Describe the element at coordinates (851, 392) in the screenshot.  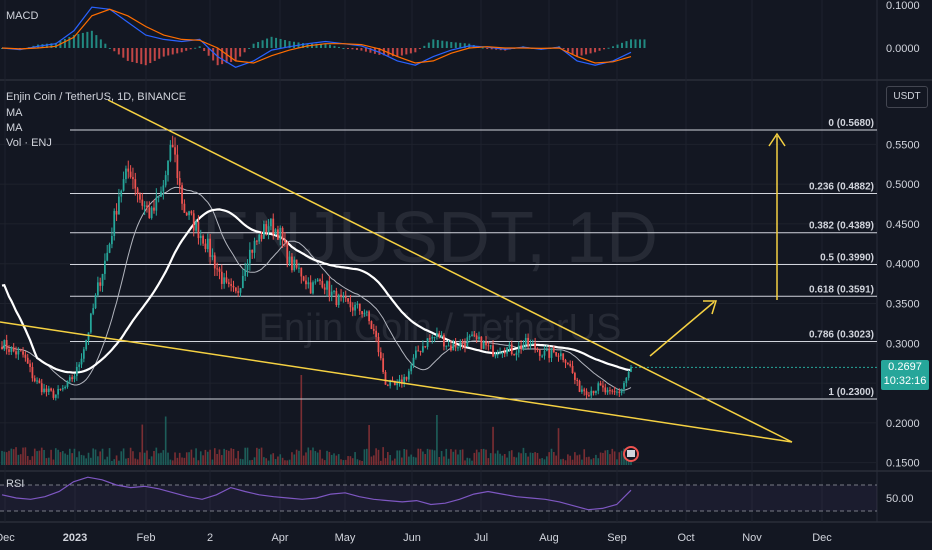
I see `fib-level-label: 1 (0.2300)` at that location.